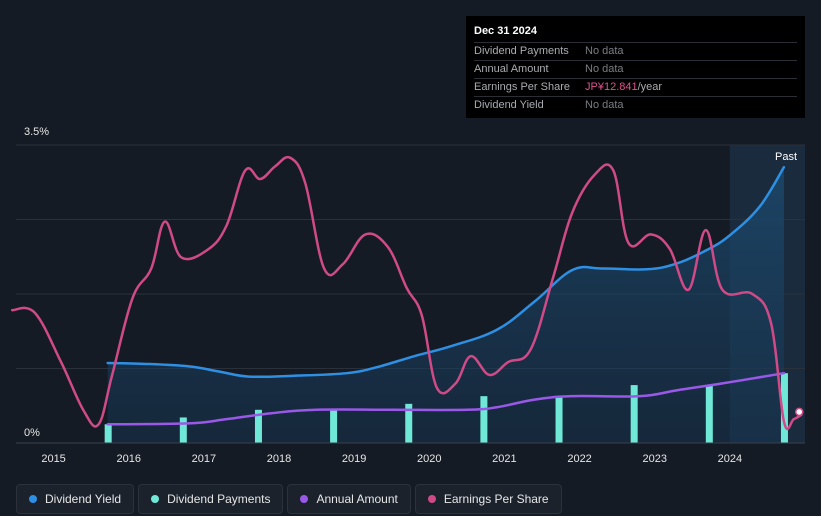 Image resolution: width=821 pixels, height=516 pixels. What do you see at coordinates (654, 459) in the screenshot?
I see `x-tick-label: 2023` at bounding box center [654, 459].